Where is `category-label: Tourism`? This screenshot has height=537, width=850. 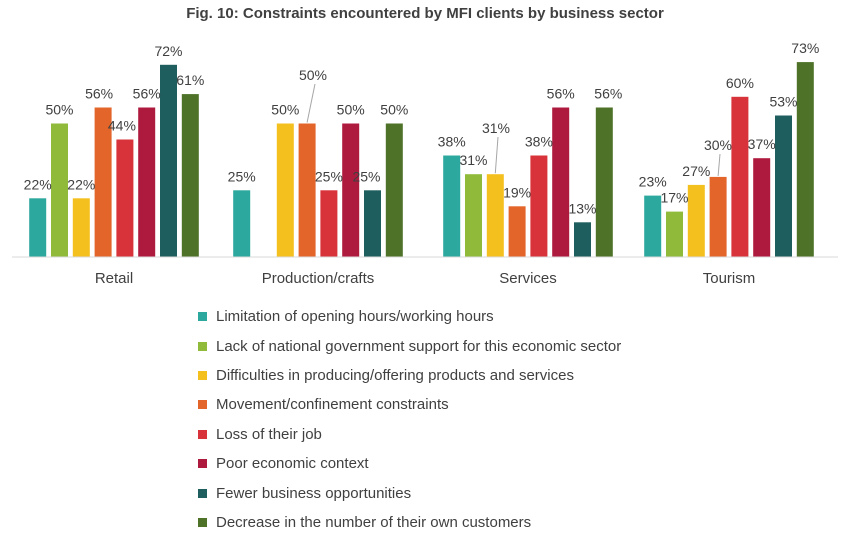 category-label: Tourism is located at coordinates (729, 278).